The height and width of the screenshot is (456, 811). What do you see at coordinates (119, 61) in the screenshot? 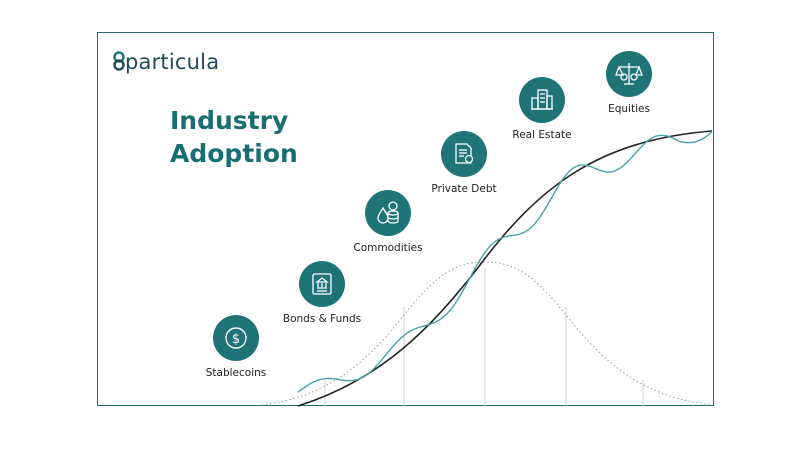
I see `logo-mark-icon` at bounding box center [119, 61].